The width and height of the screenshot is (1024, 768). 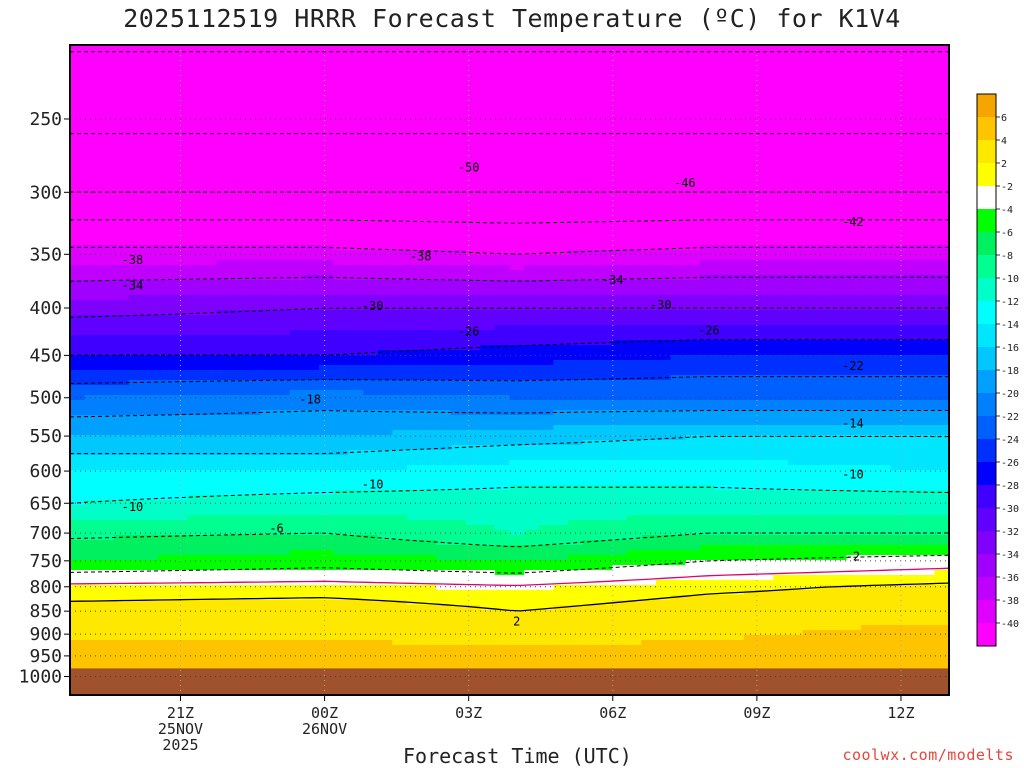 I want to click on legend-label: -22, so click(x=1010, y=417).